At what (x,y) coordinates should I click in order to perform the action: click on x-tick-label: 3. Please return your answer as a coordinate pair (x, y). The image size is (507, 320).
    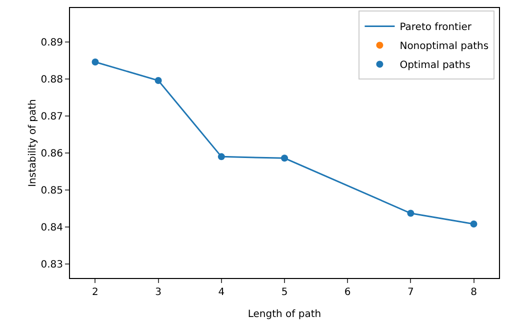
    Looking at the image, I should click on (158, 292).